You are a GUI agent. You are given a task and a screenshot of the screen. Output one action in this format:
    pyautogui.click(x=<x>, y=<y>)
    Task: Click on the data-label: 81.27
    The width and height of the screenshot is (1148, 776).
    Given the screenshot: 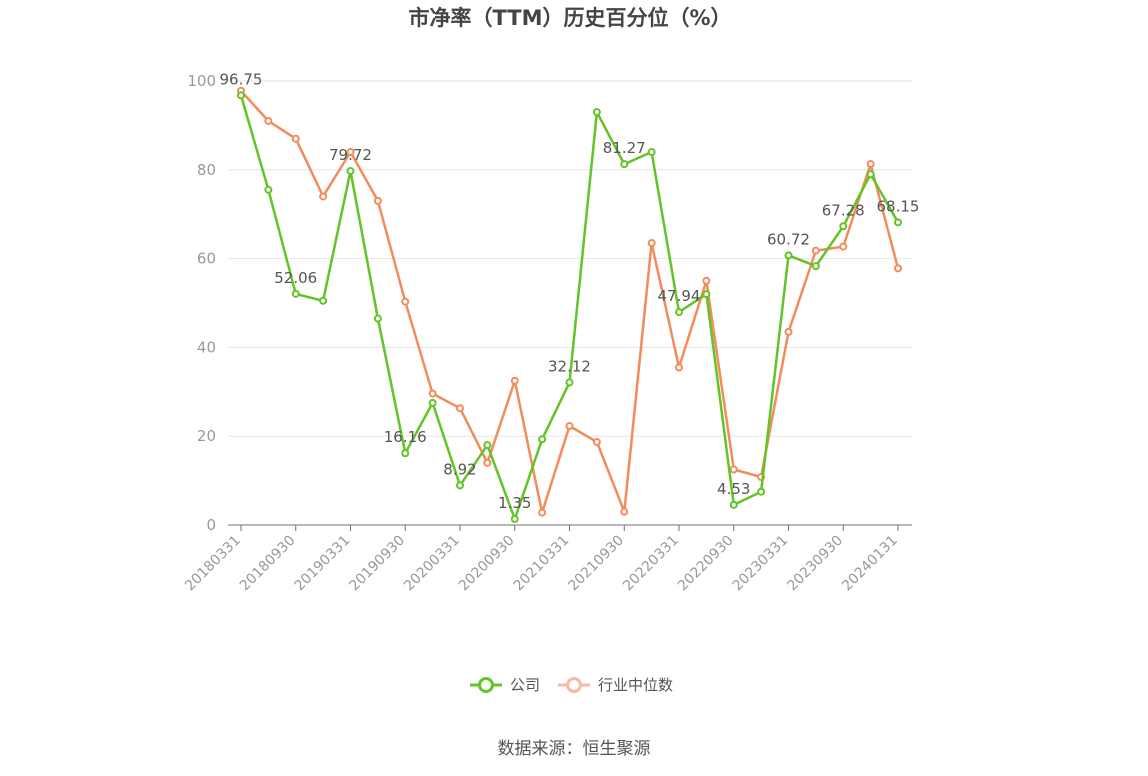 What is the action you would take?
    pyautogui.click(x=624, y=148)
    